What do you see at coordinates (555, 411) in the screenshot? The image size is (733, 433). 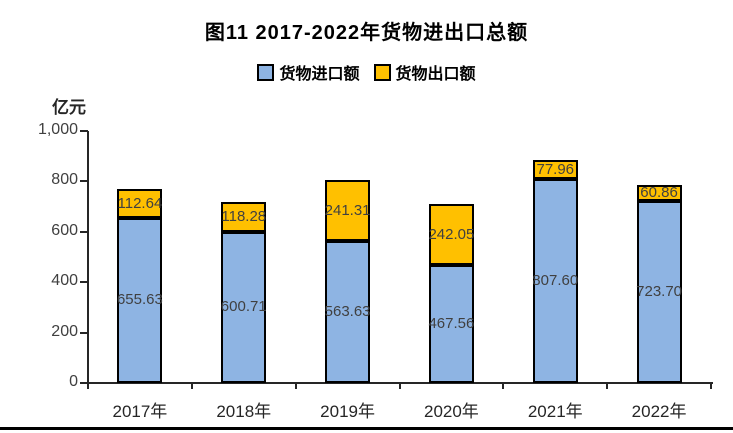 I see `x-category-label: 2021年` at bounding box center [555, 411].